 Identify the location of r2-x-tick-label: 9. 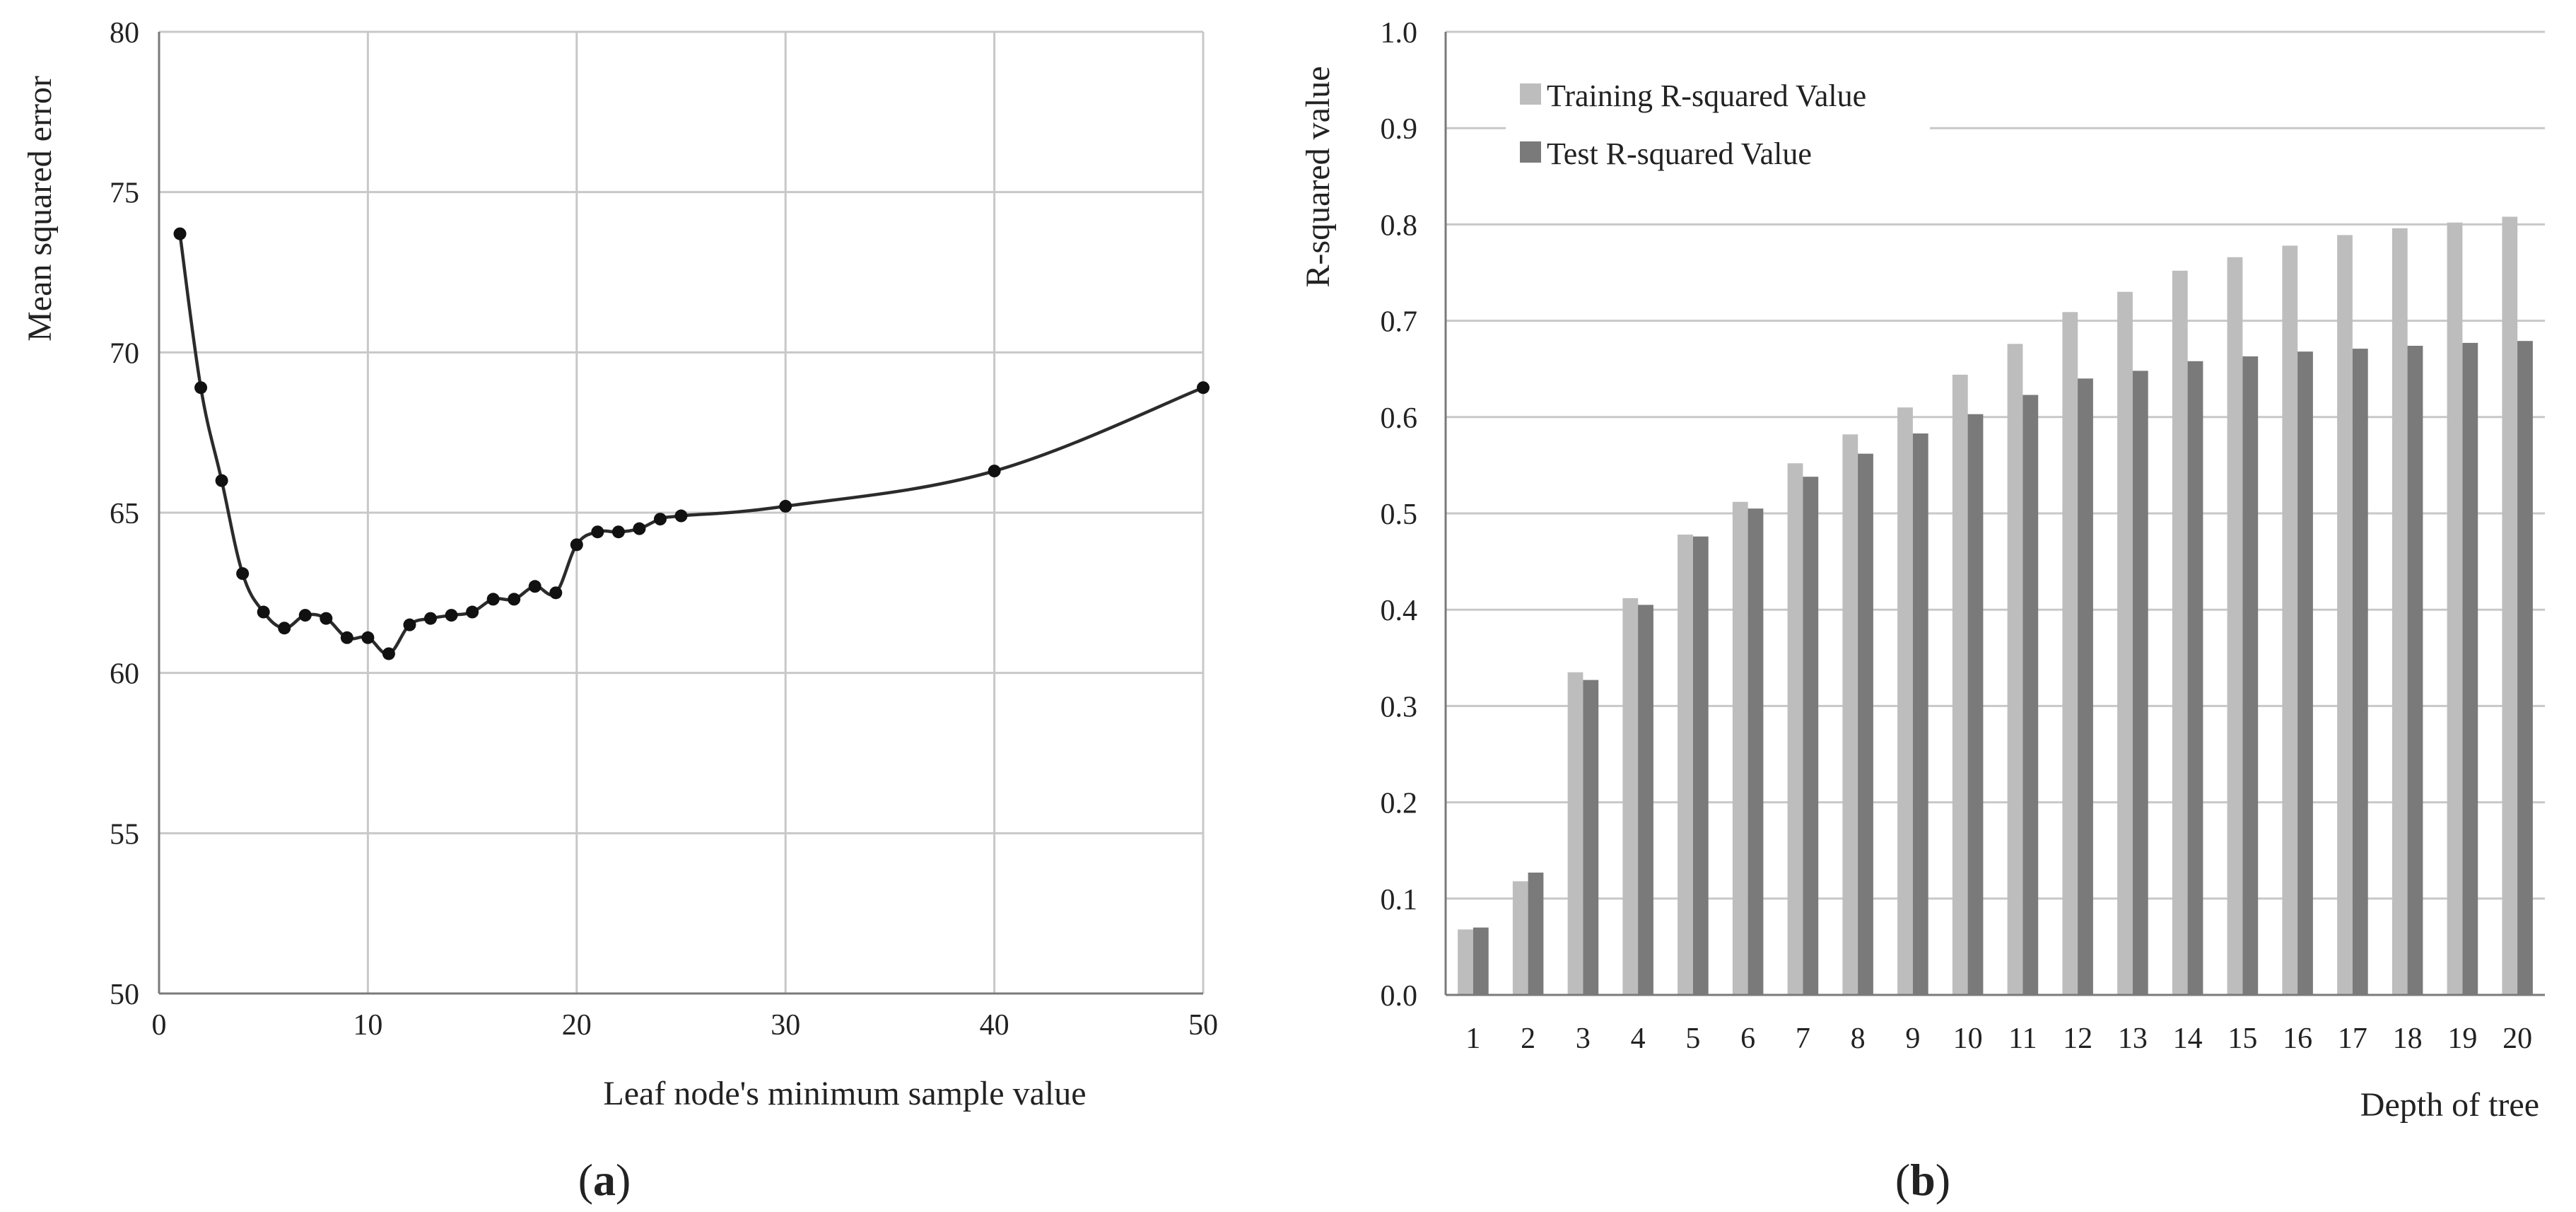
(1912, 1038).